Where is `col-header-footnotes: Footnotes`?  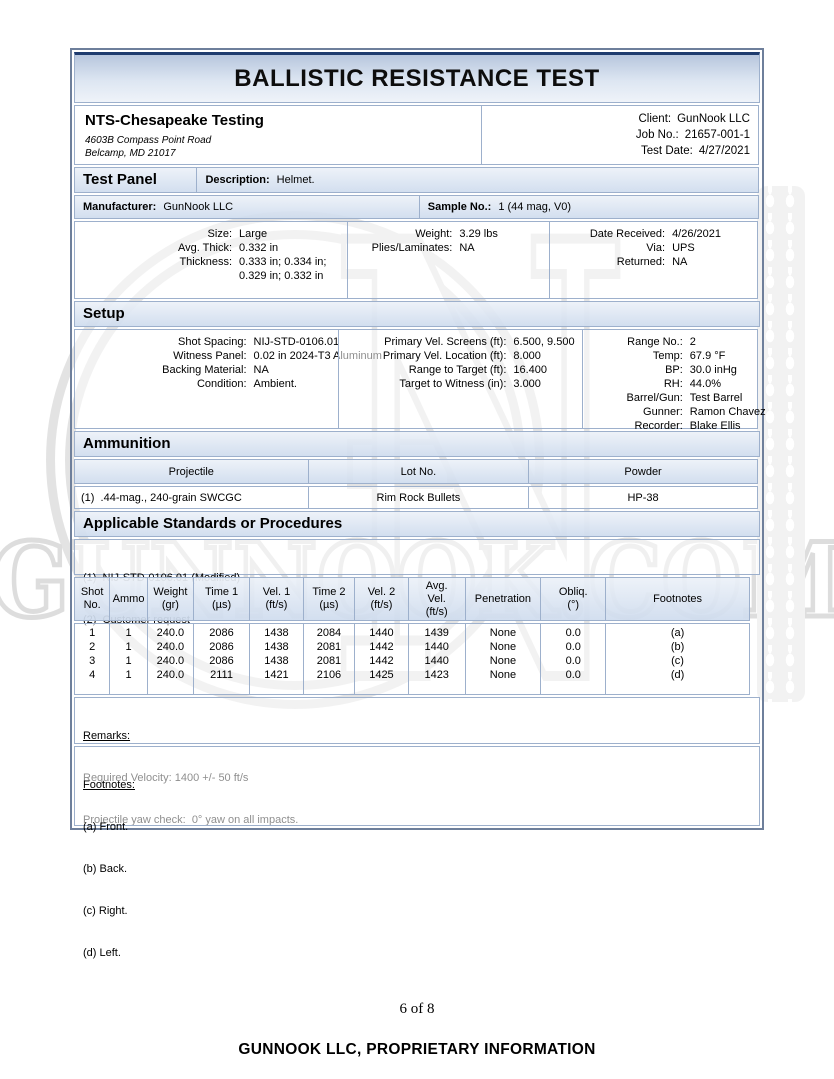
col-header-footnotes: Footnotes is located at coordinates (677, 599).